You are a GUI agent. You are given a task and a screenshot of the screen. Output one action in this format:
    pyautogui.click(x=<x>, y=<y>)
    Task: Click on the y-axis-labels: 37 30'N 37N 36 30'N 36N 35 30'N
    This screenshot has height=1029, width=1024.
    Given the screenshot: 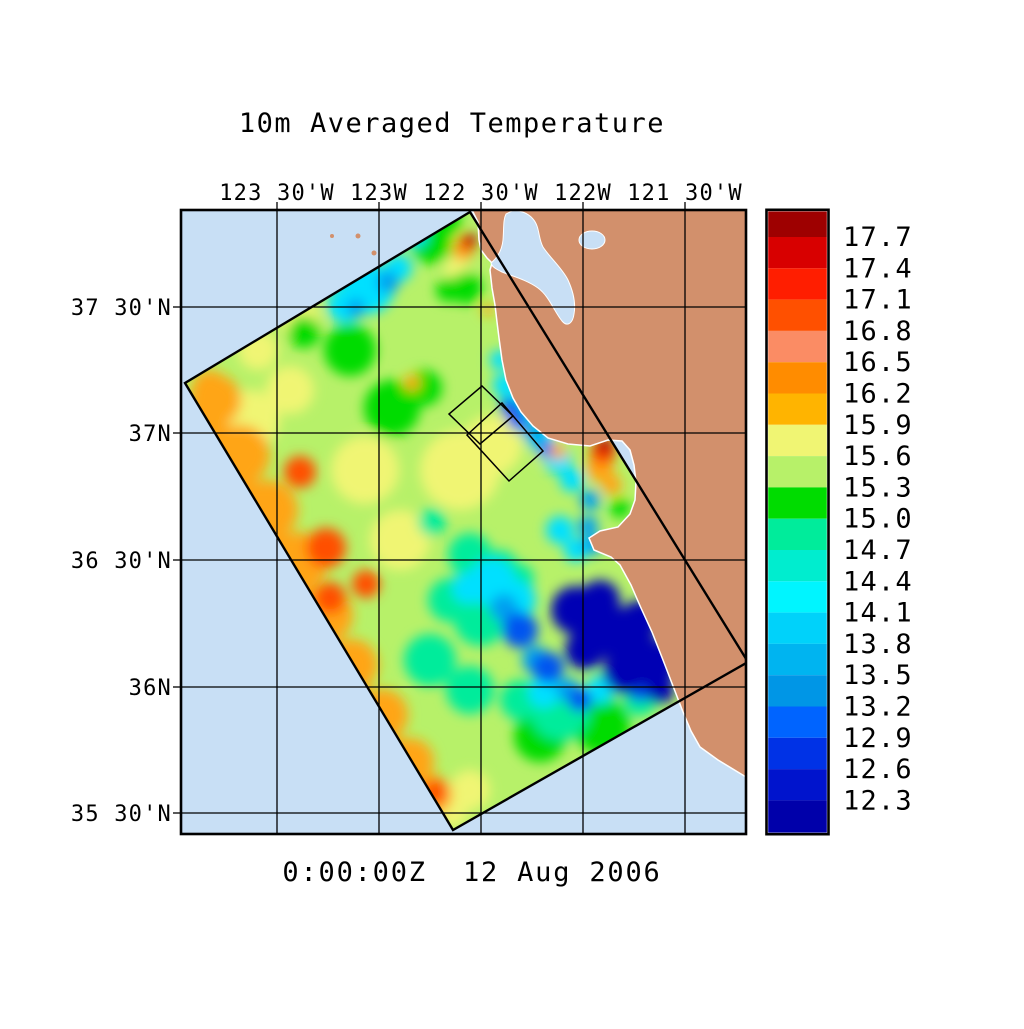 What is the action you would take?
    pyautogui.click(x=121, y=561)
    